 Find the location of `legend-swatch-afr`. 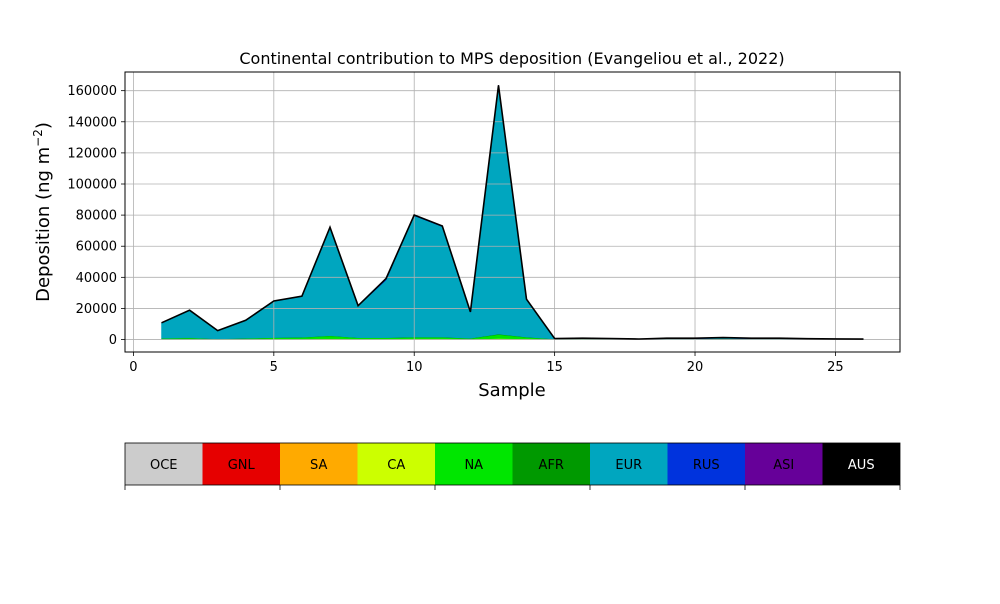

legend-swatch-afr is located at coordinates (551, 464).